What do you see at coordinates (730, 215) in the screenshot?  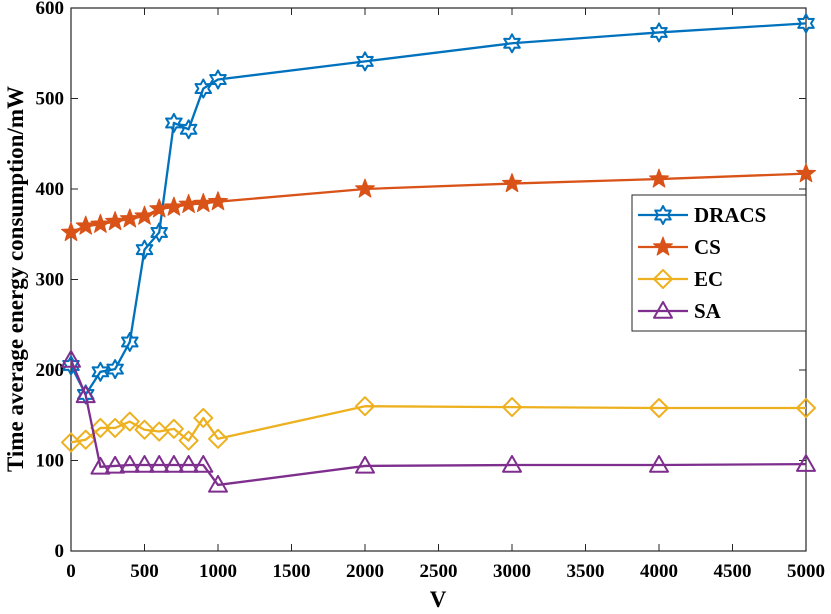 I see `legend-label: DRACS` at bounding box center [730, 215].